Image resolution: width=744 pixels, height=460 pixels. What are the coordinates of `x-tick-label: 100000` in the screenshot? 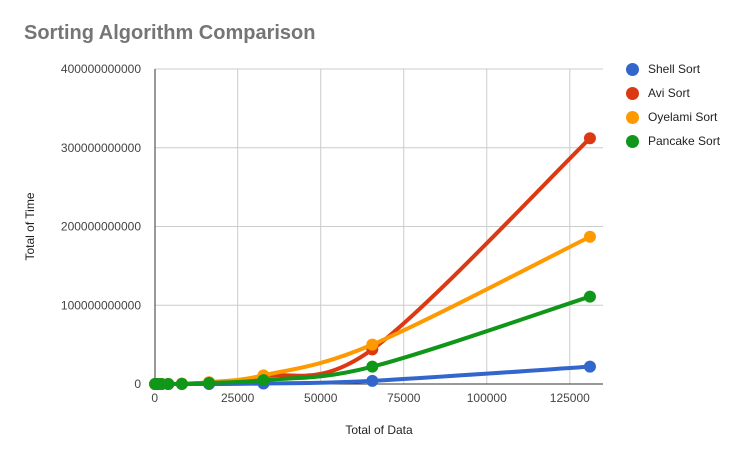 It's located at (487, 398).